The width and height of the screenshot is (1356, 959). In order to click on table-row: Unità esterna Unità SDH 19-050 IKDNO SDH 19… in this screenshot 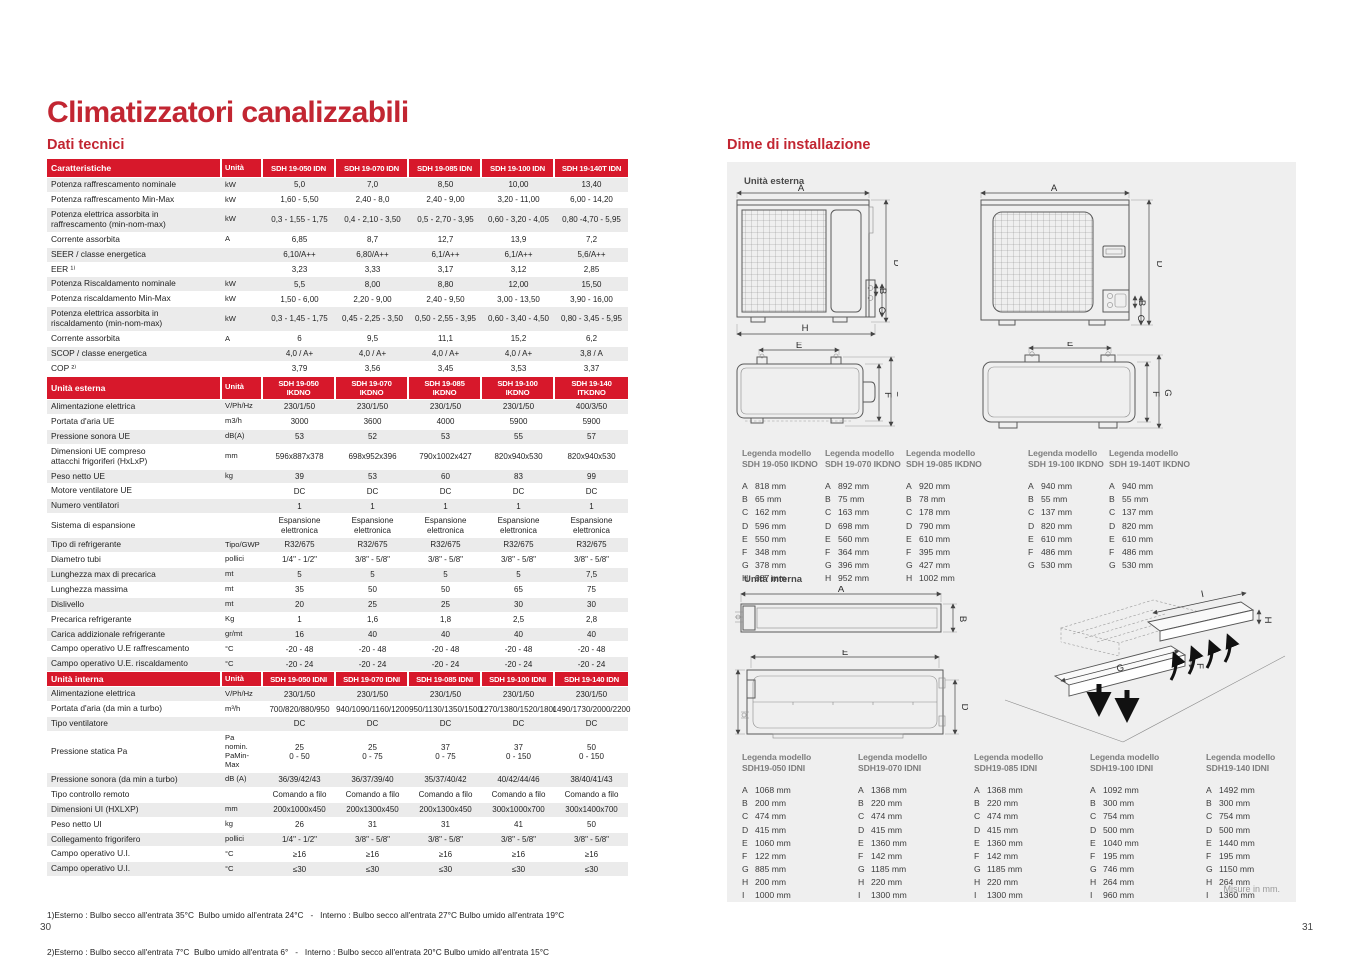, I will do `click(337, 388)`.